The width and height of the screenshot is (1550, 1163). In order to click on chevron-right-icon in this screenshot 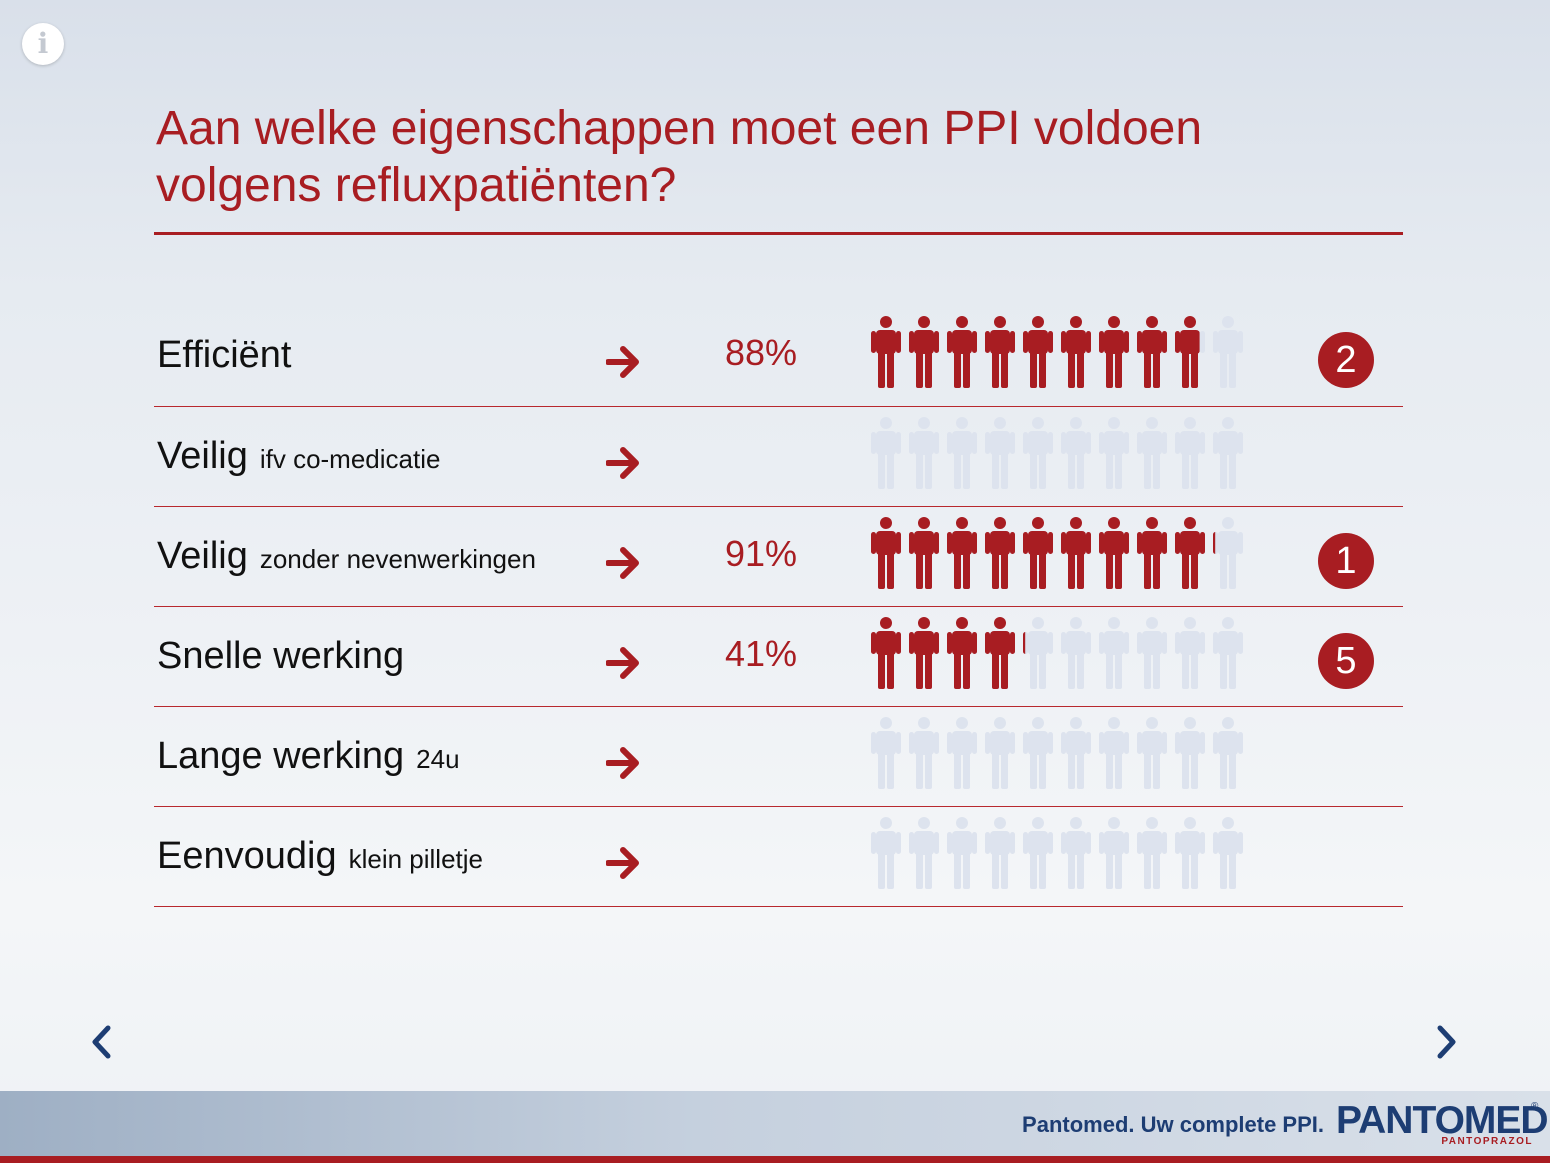, I will do `click(1447, 1042)`.